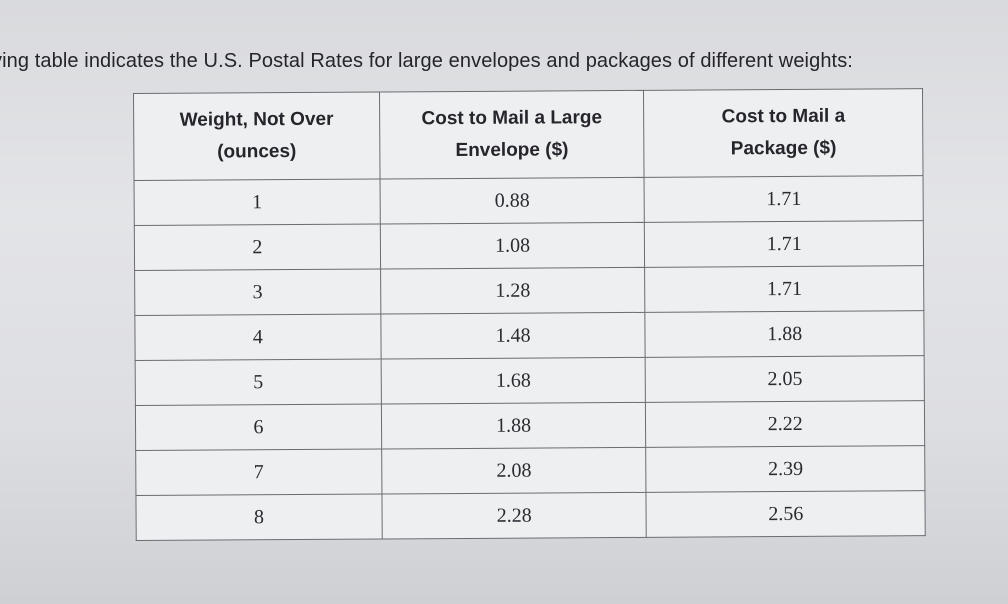  I want to click on table-row: 4 1.48 1.88, so click(529, 335).